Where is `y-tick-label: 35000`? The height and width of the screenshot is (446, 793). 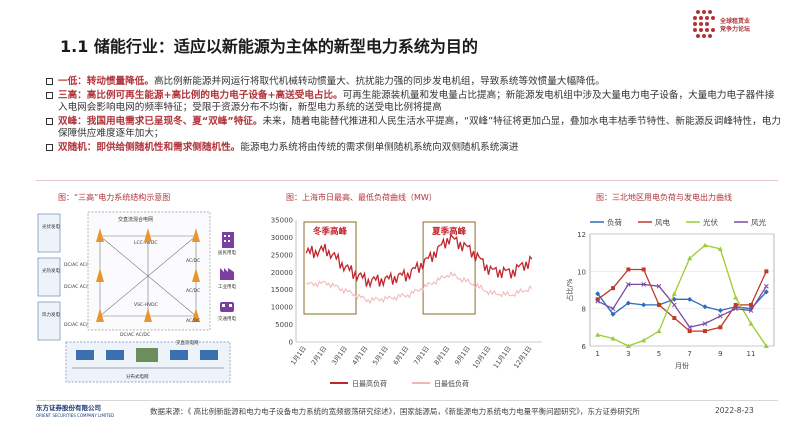 y-tick-label: 35000 is located at coordinates (282, 221).